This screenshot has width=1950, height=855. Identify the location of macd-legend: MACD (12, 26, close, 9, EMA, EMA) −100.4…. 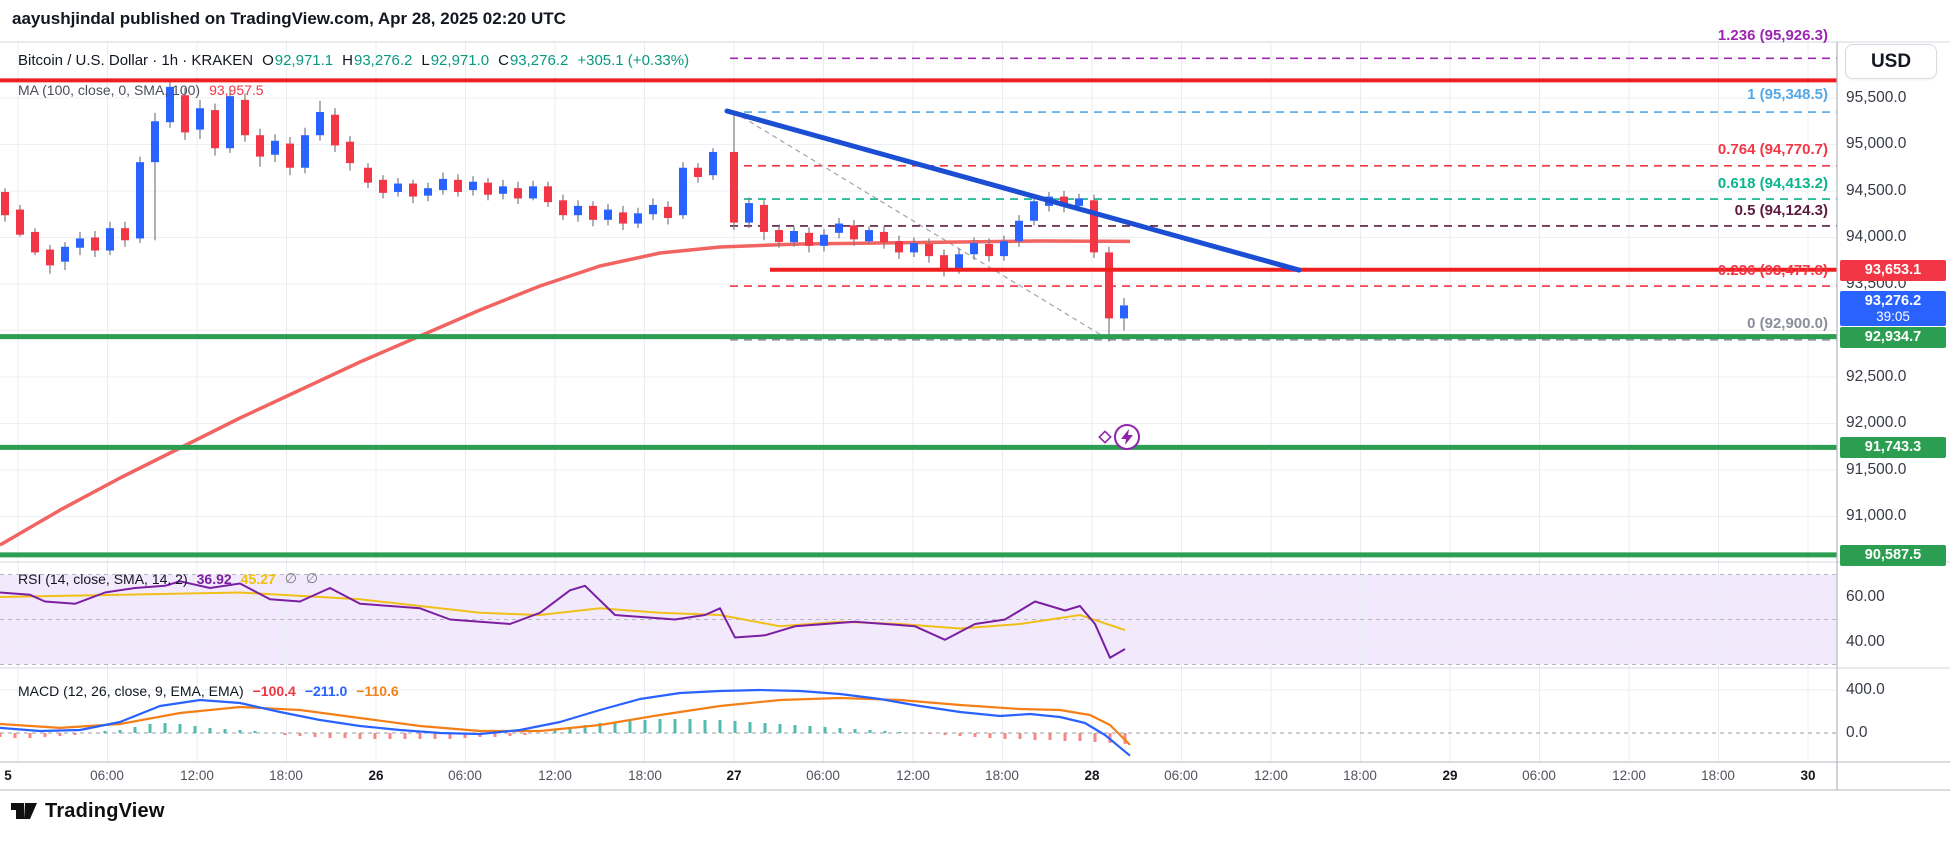
(208, 691).